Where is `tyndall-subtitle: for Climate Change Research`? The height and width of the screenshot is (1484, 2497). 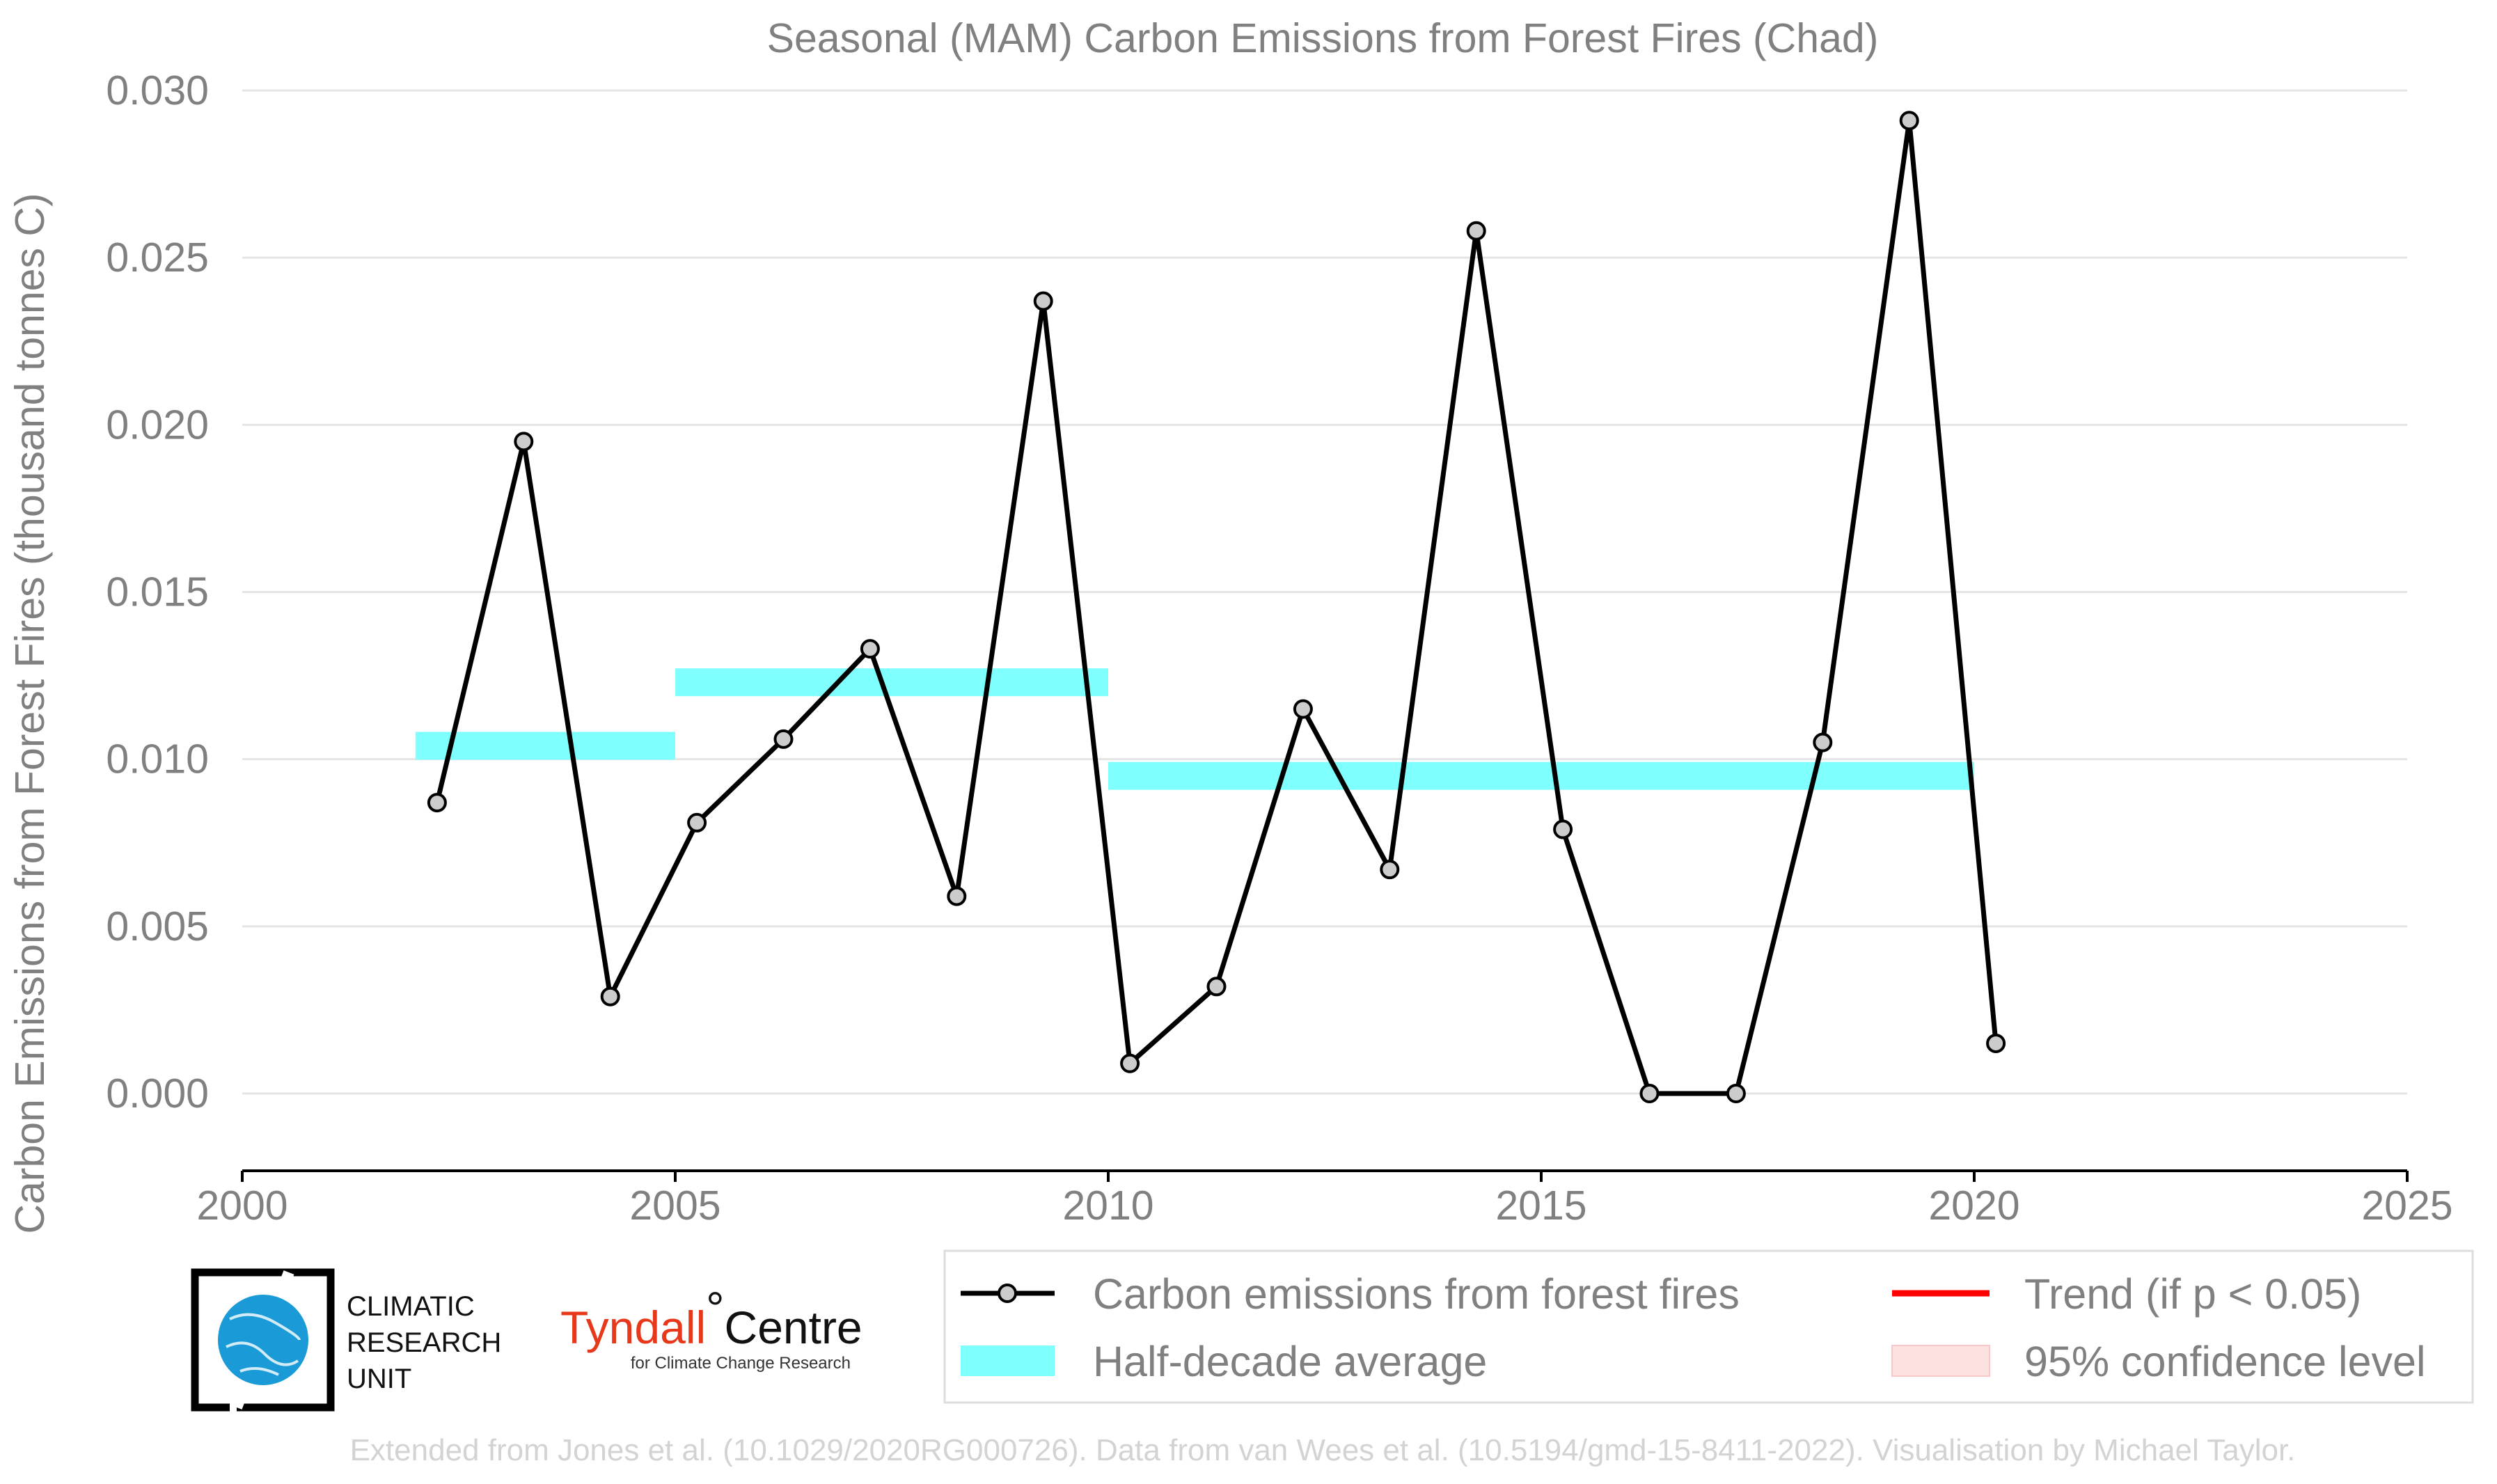
tyndall-subtitle: for Climate Change Research is located at coordinates (741, 1363).